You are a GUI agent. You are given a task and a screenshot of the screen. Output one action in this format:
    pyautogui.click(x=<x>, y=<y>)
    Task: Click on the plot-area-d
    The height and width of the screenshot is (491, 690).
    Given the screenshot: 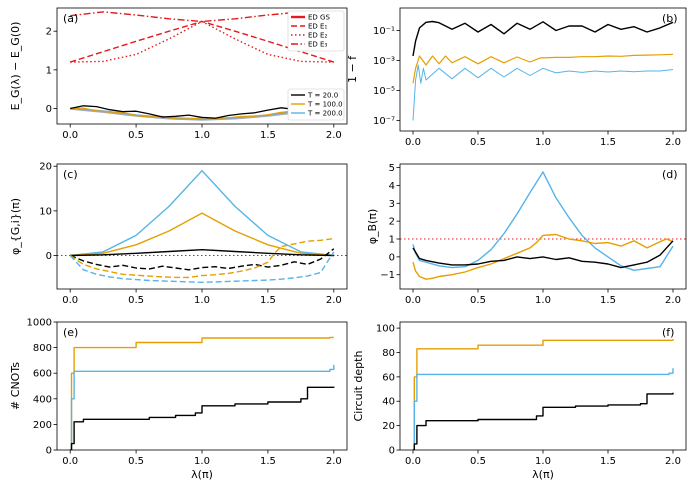 What is the action you would take?
    pyautogui.click(x=543, y=225)
    